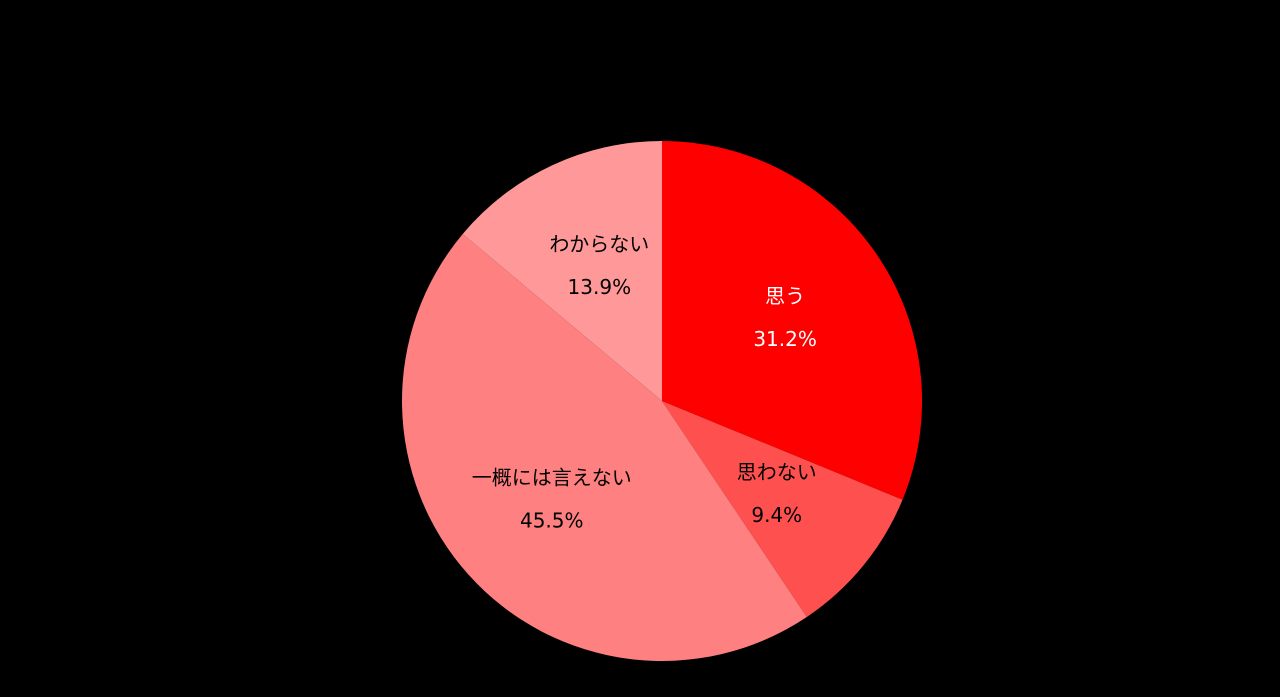  What do you see at coordinates (600, 287) in the screenshot?
I see `value-label: 13.9%` at bounding box center [600, 287].